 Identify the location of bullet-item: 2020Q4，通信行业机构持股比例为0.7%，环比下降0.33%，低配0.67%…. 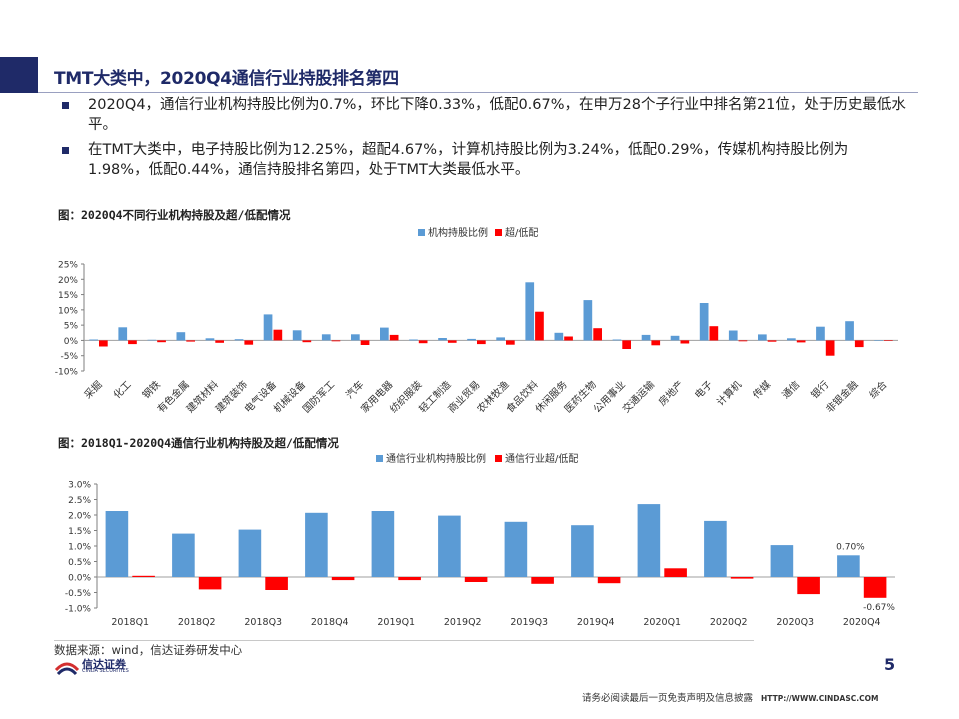
(483, 115).